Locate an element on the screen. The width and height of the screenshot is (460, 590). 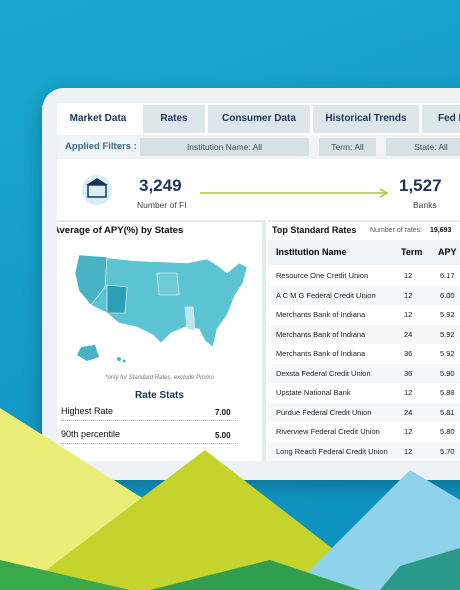
stat-label: Highest Rate is located at coordinates (87, 411).